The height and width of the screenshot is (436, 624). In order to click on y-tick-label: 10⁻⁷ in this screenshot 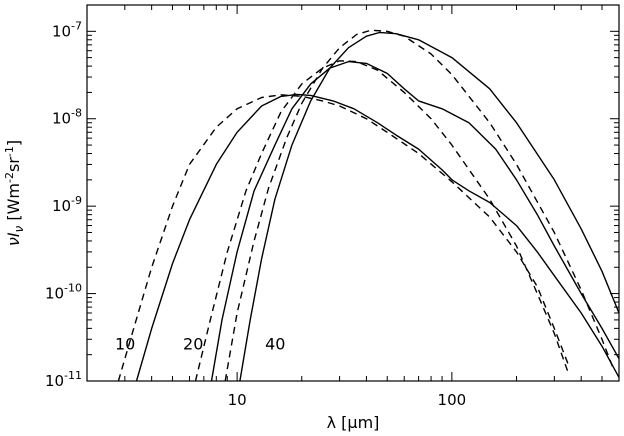, I will do `click(67, 29)`.